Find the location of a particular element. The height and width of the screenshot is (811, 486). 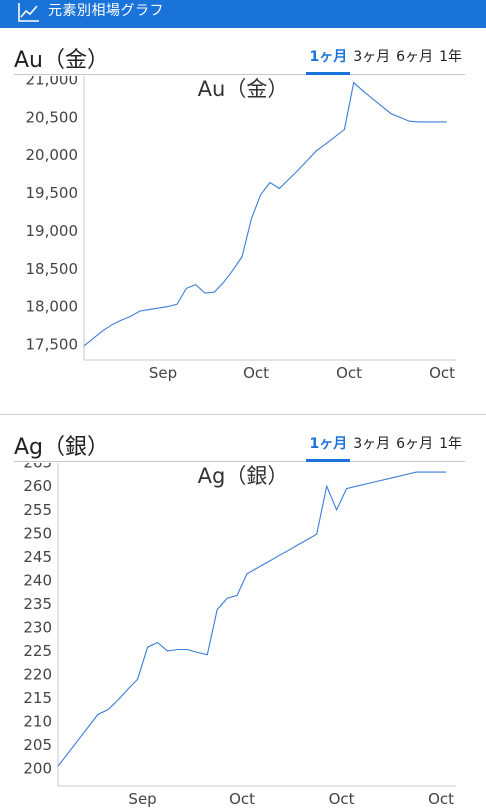

silver-y-tick-label: 255 is located at coordinates (37, 510).